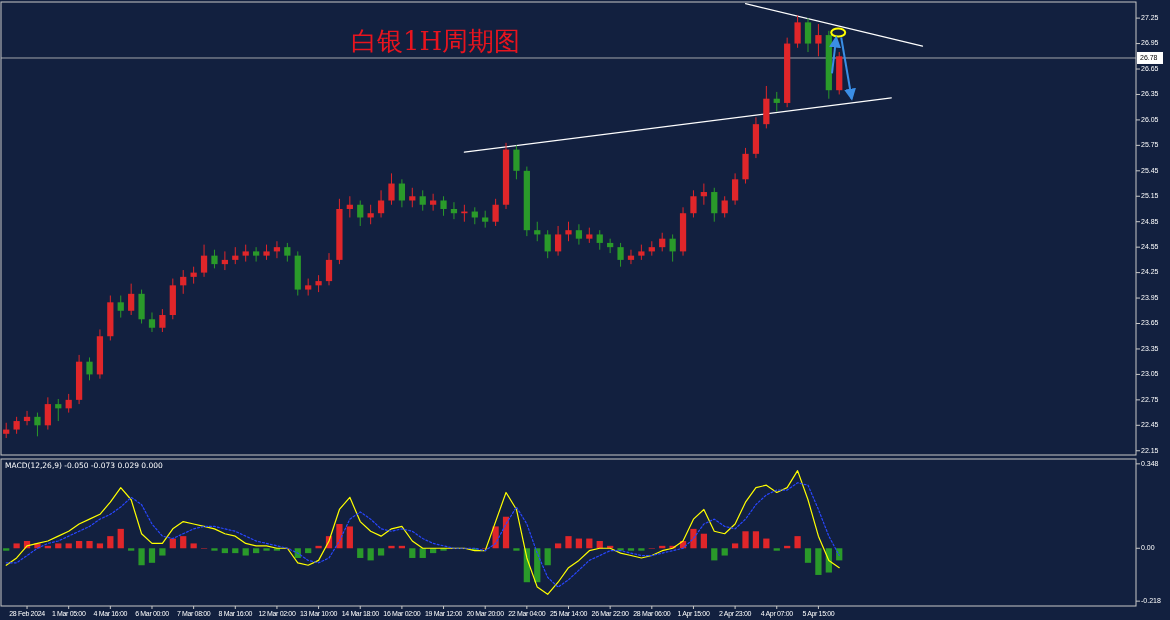  What do you see at coordinates (436, 41) in the screenshot?
I see `text: 白银1H周期图` at bounding box center [436, 41].